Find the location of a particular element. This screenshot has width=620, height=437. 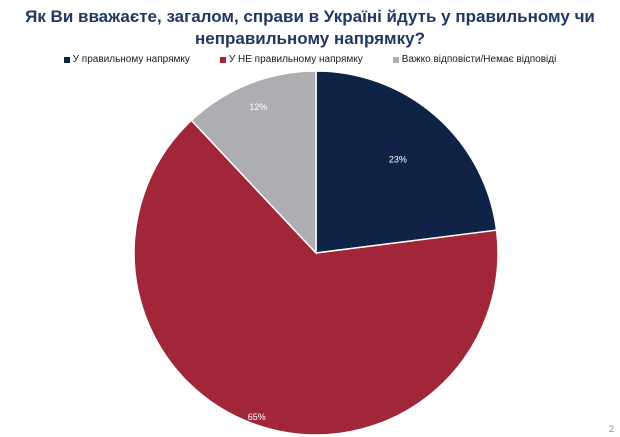

legend-item-wrong-direction: У НЕ правильному напрямку is located at coordinates (291, 59).